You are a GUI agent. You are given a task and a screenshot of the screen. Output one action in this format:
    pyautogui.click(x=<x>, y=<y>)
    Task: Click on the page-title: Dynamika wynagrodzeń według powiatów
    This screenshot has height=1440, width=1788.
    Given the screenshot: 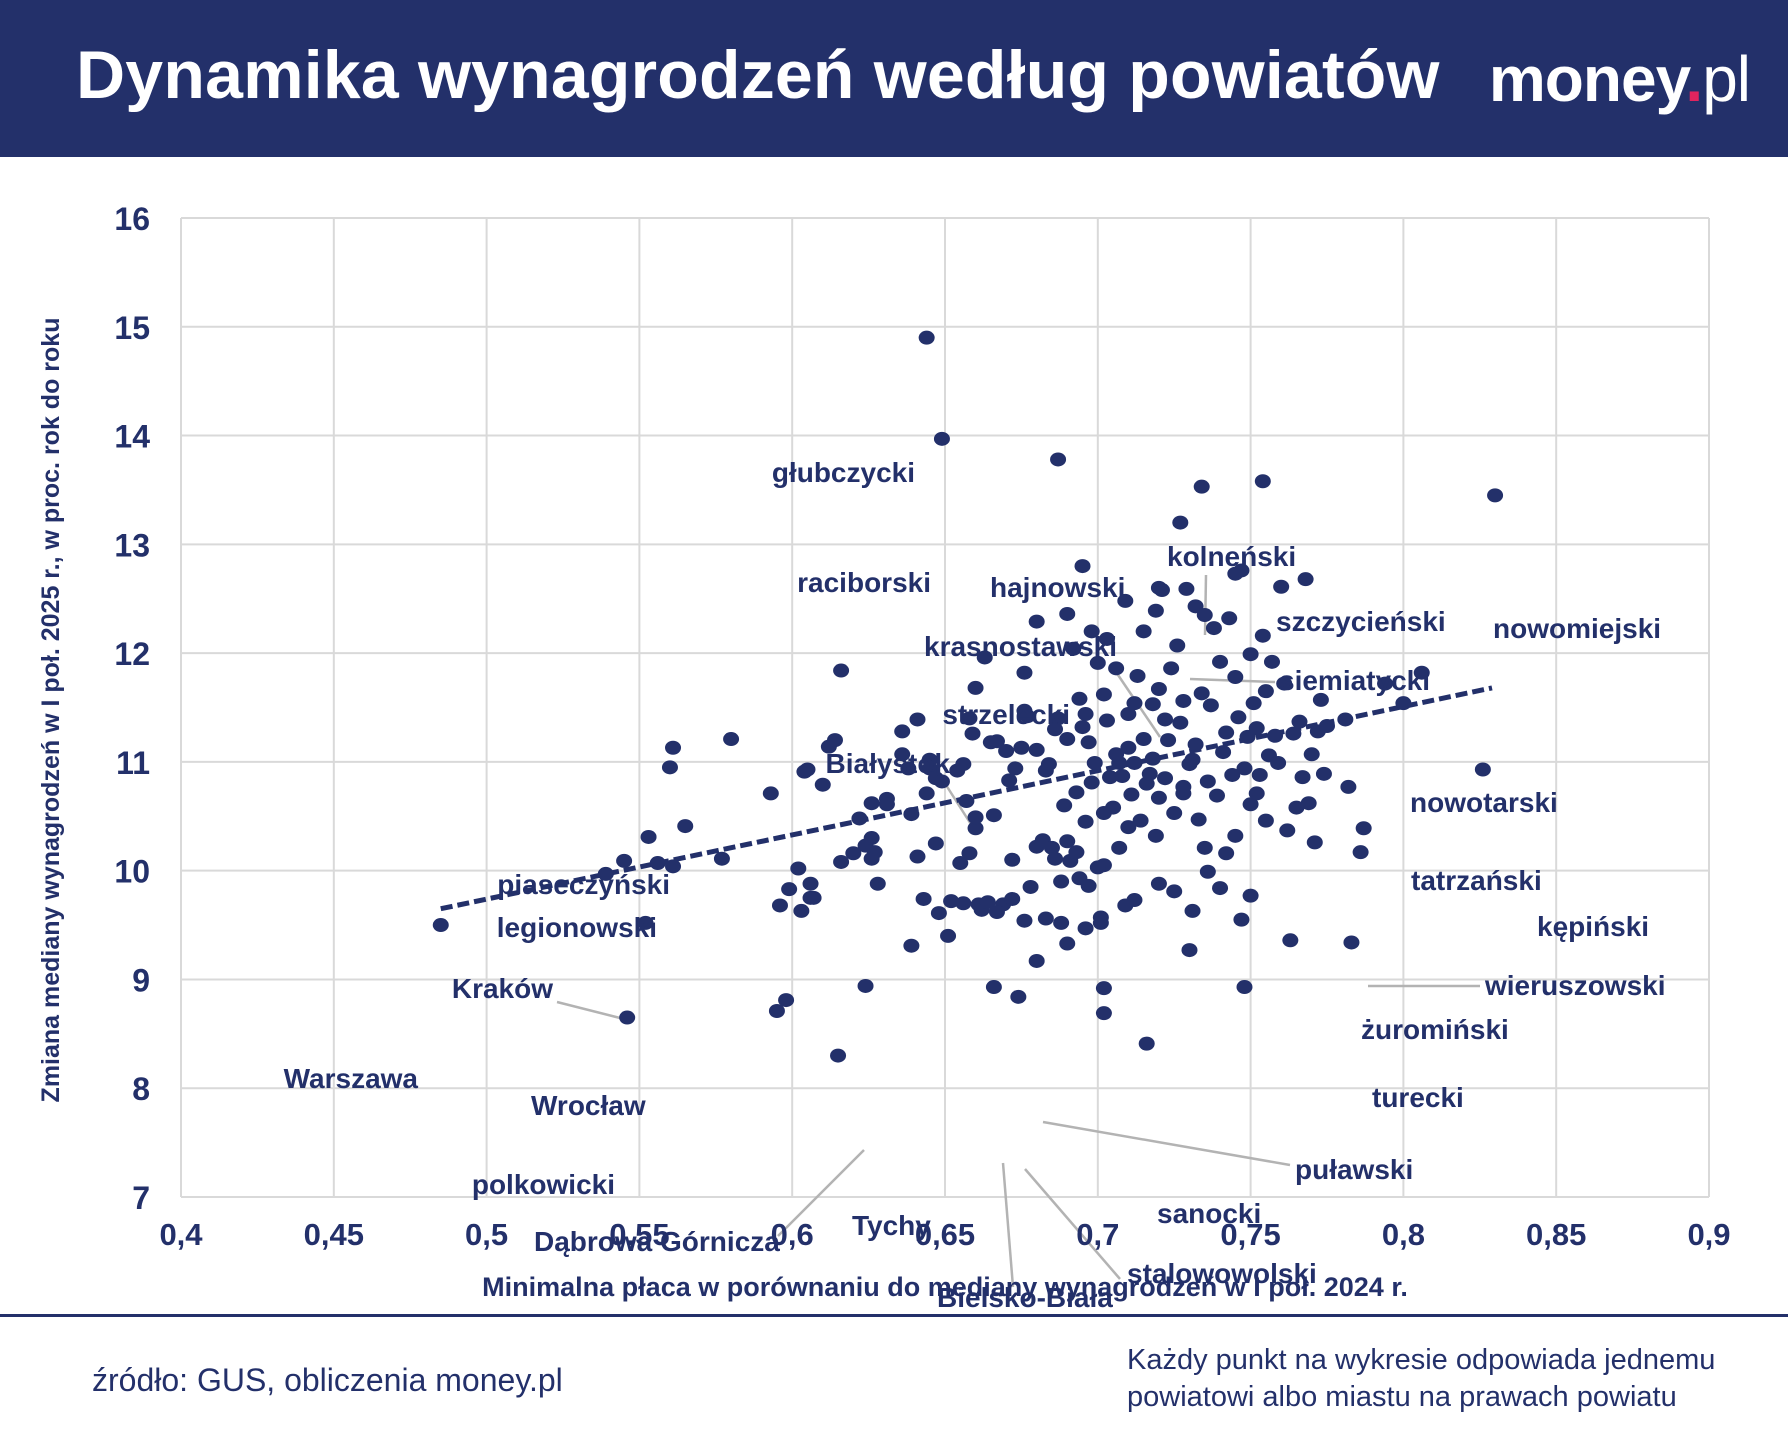 What is the action you would take?
    pyautogui.click(x=758, y=75)
    